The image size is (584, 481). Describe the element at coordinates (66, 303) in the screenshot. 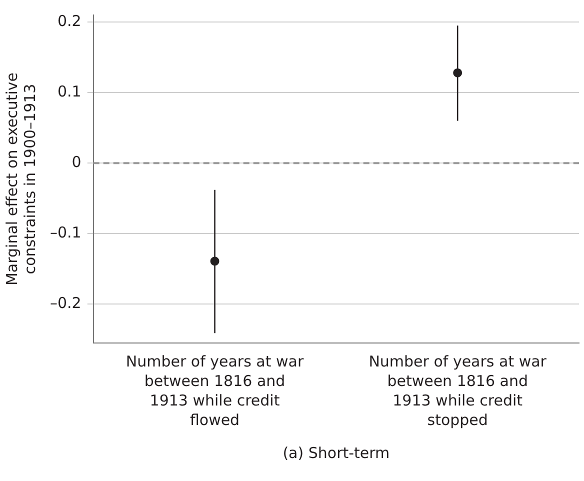

I see `y-tick-label: –0.2` at that location.